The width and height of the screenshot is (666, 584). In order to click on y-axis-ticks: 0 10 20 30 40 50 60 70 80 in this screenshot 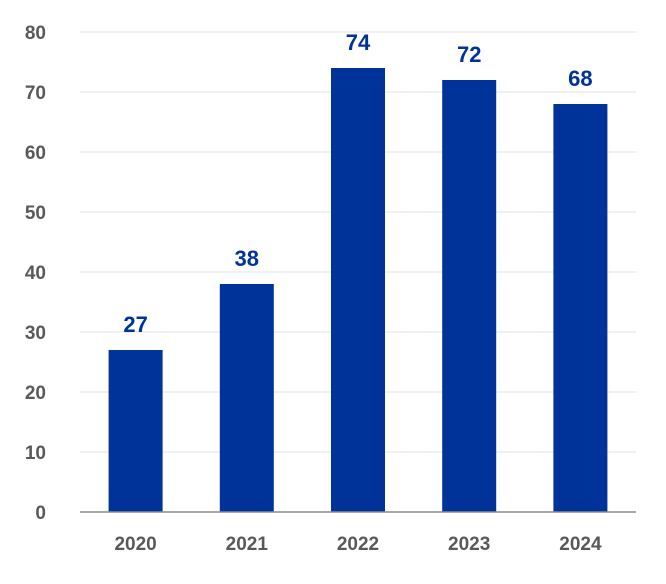, I will do `click(35, 273)`.